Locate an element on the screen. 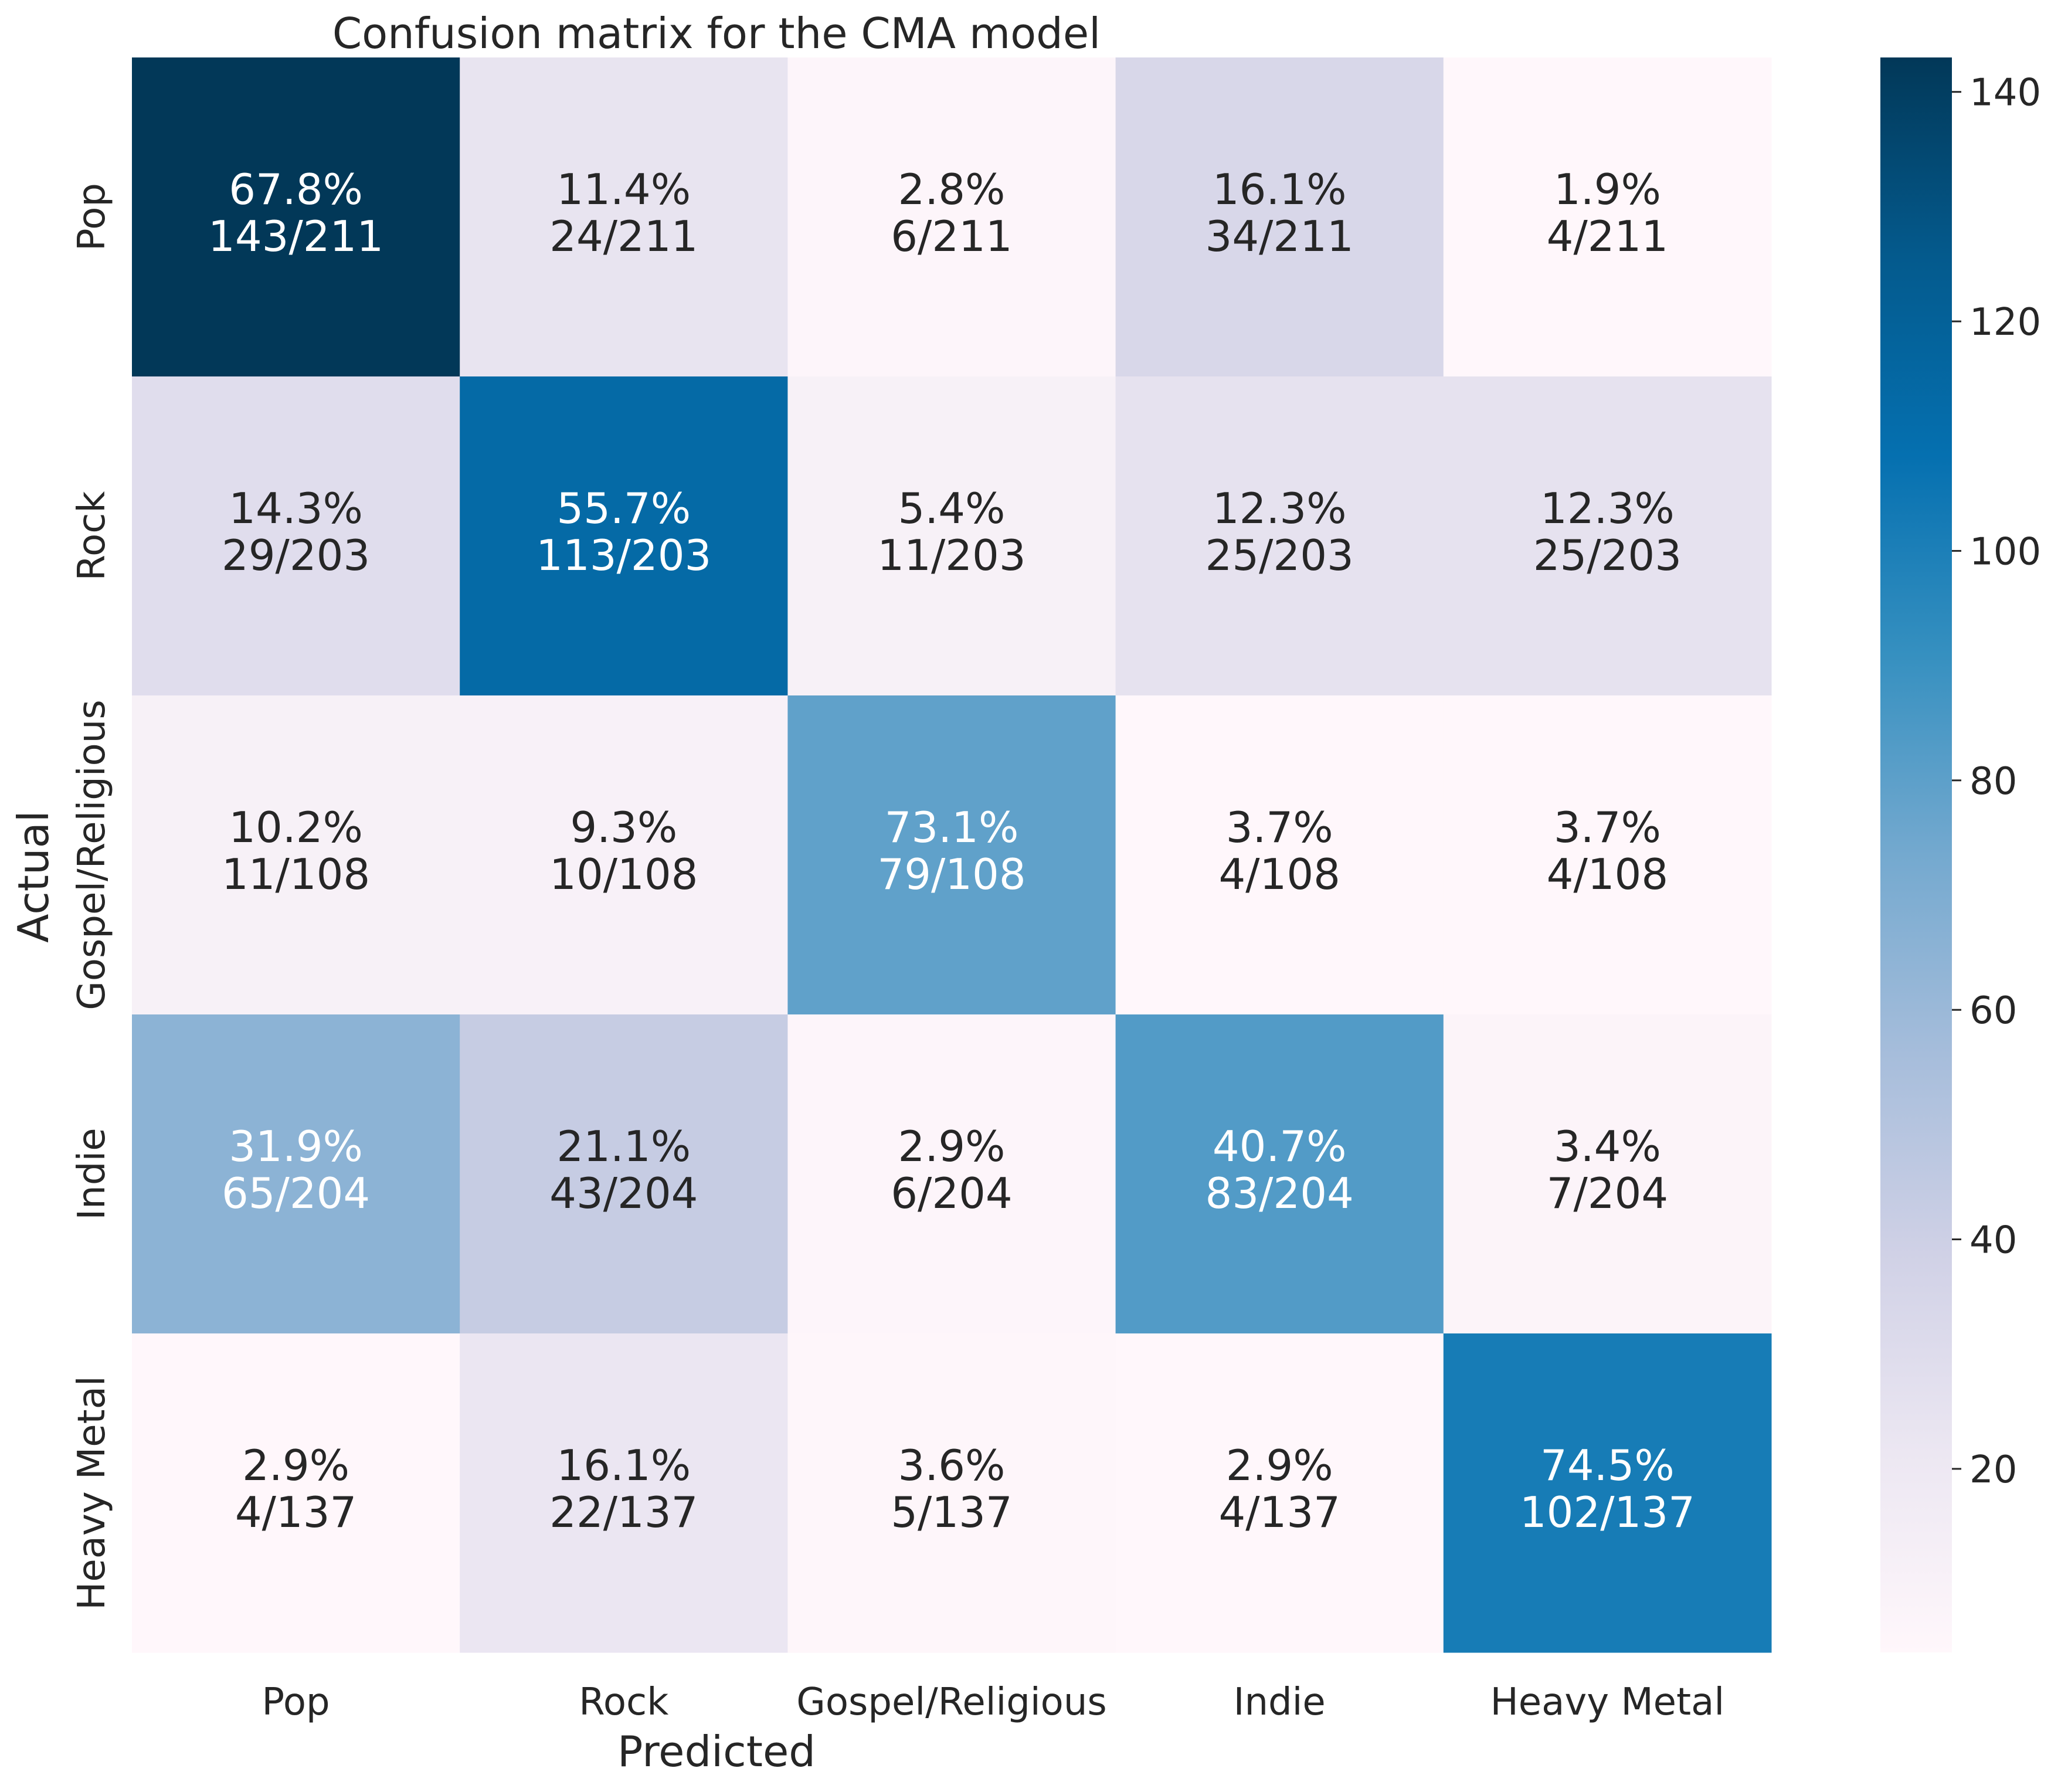  y-tick-label: Heavy Metal is located at coordinates (92, 1493).